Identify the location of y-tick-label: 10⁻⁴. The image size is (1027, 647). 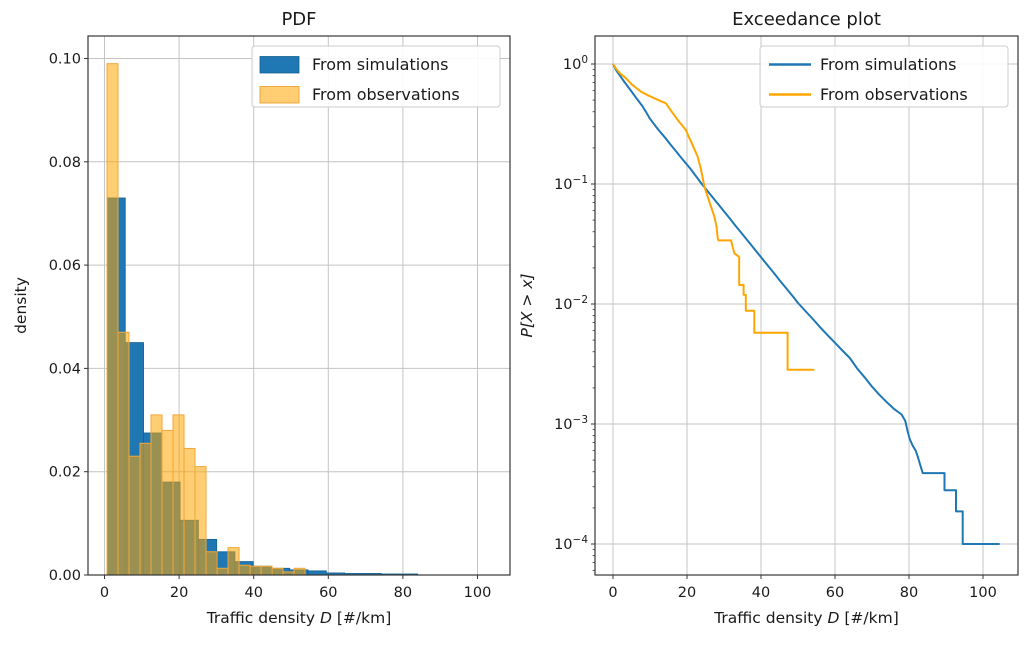
(571, 543).